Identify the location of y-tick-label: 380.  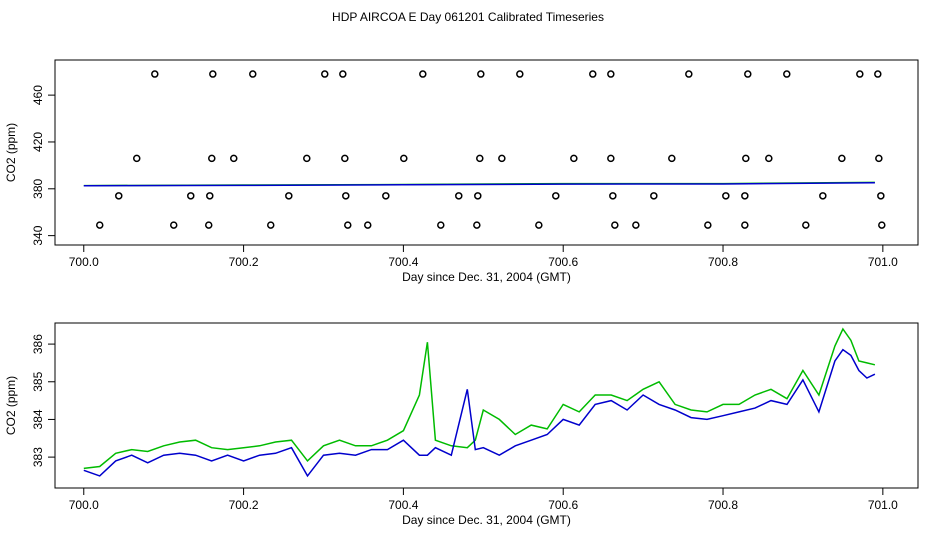
(38, 188).